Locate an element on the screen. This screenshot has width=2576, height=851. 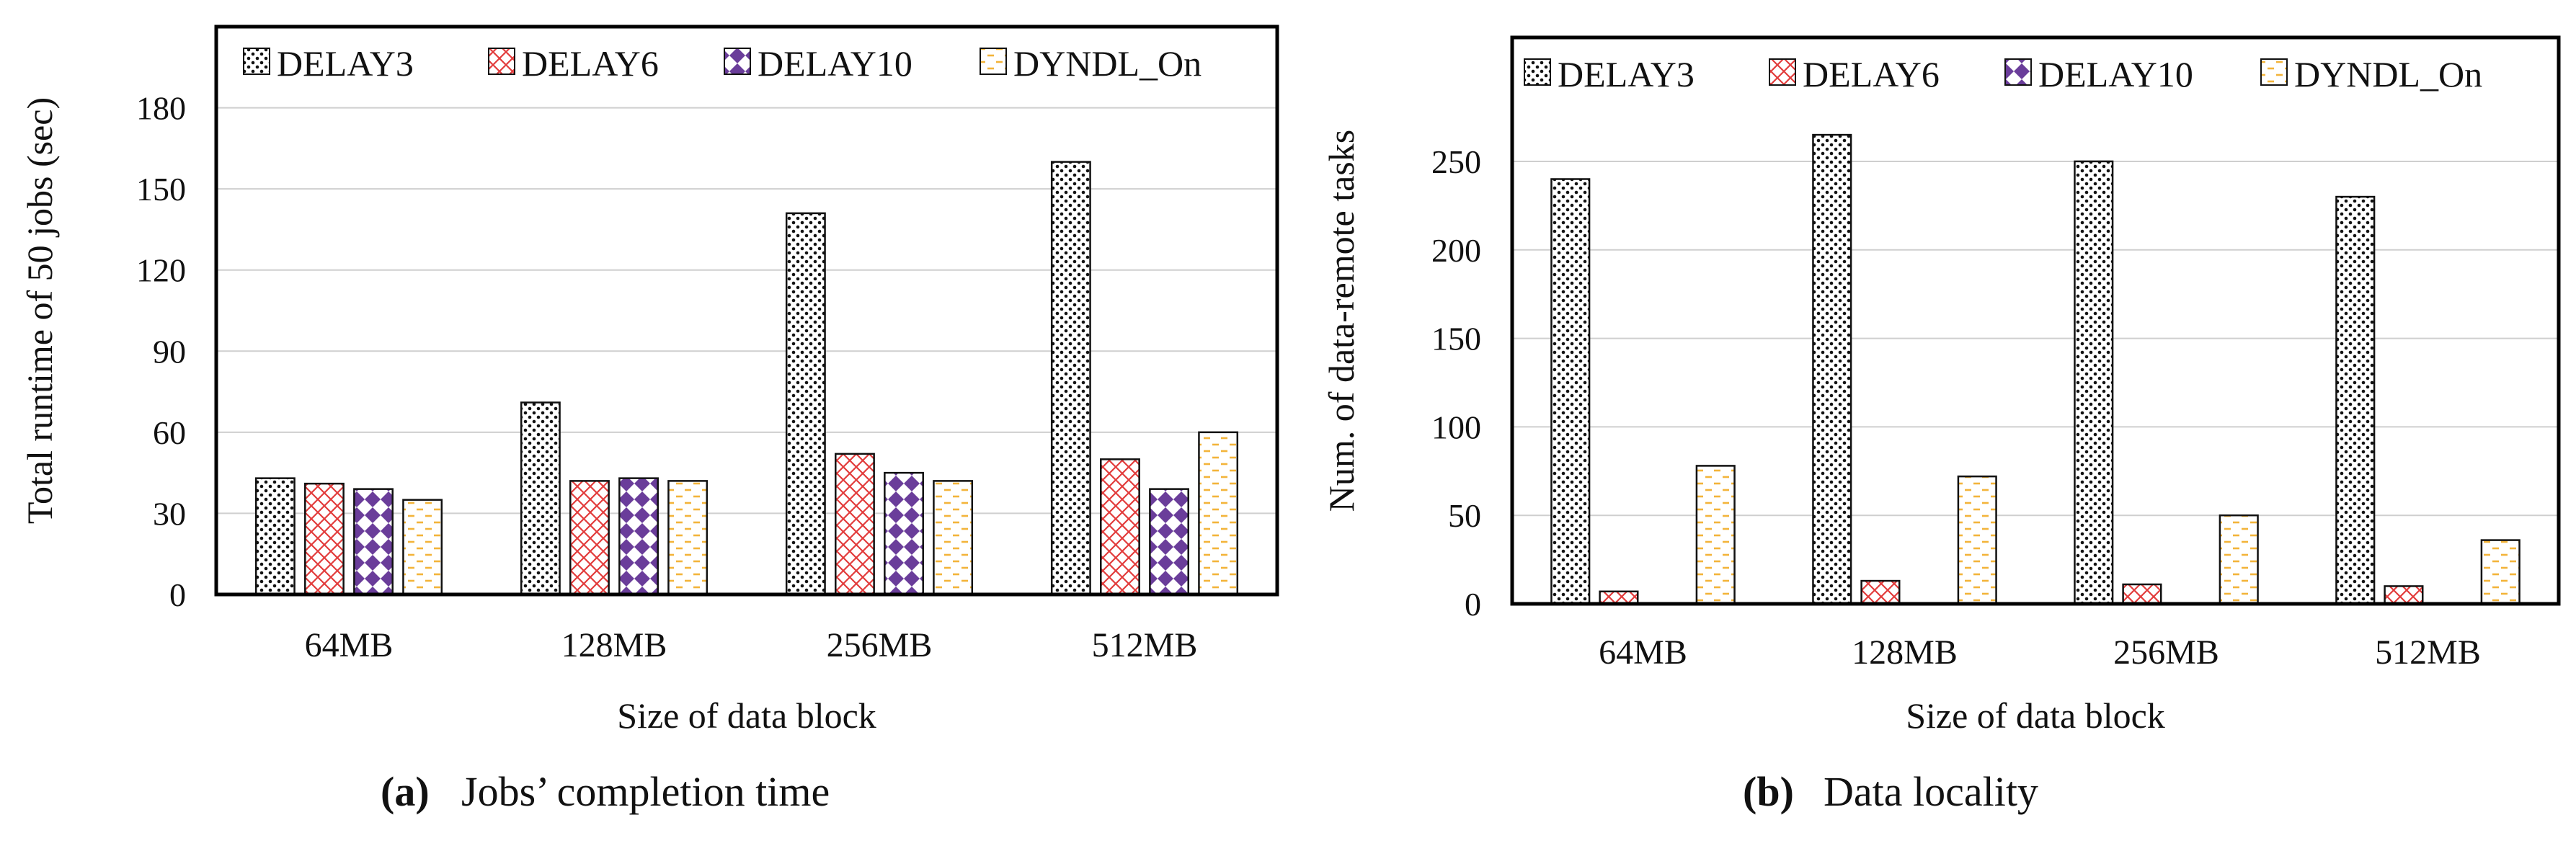
bar-b-dyndl-on-512mb is located at coordinates (2500, 572).